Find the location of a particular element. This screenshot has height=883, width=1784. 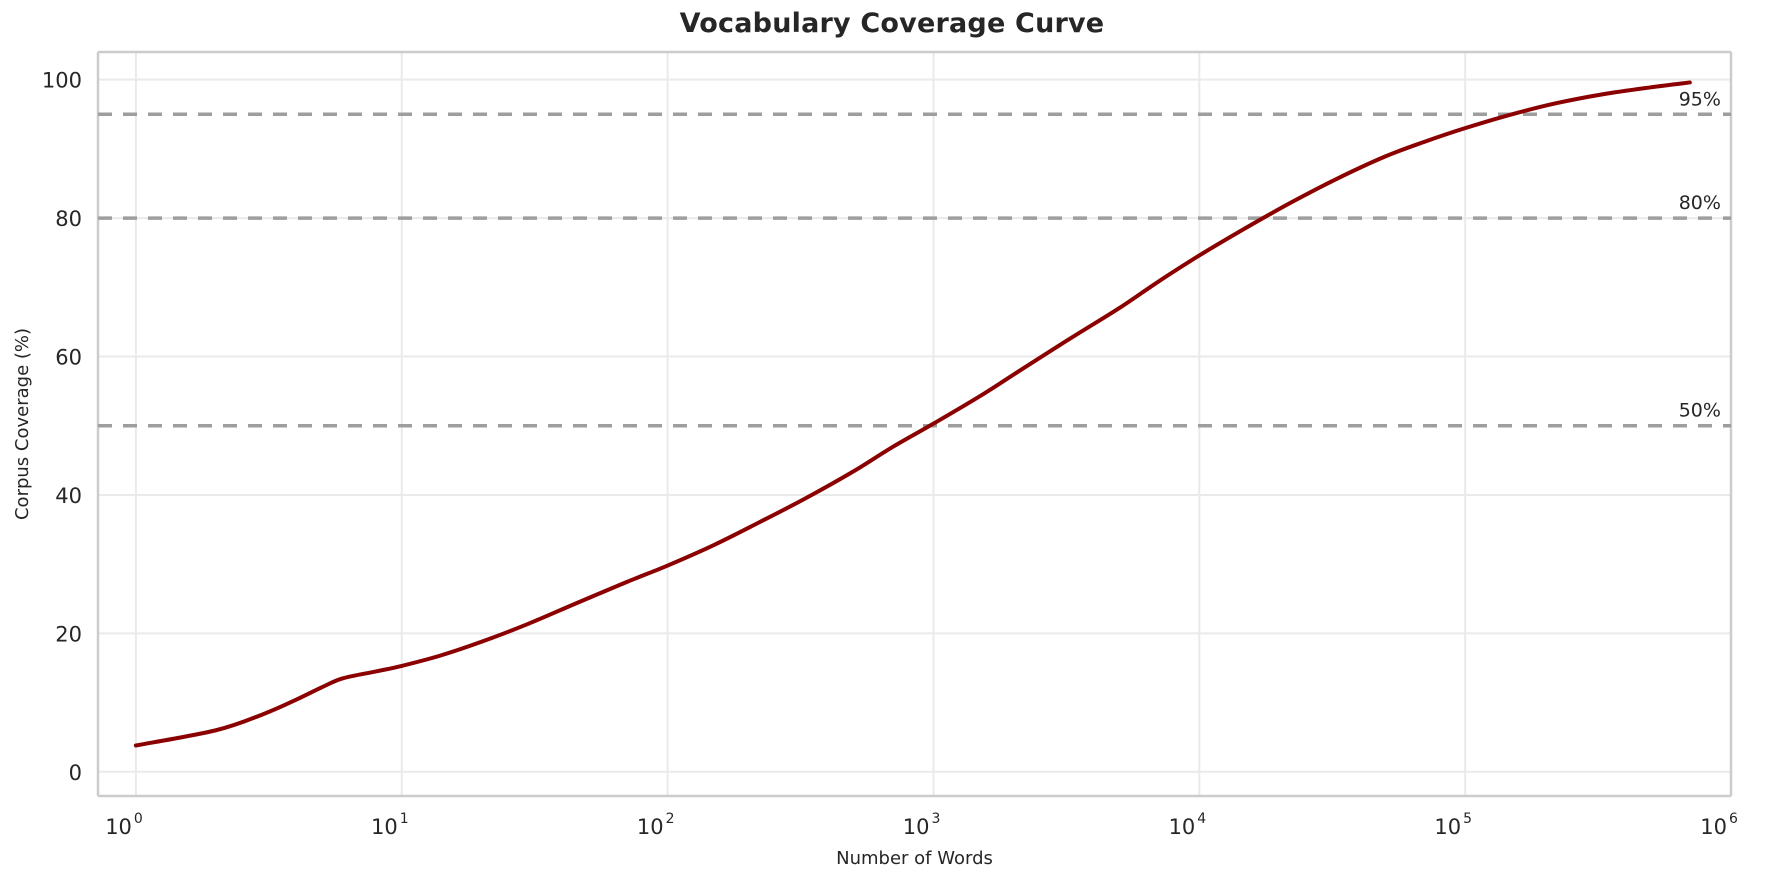

x-tick-label: 10 3 is located at coordinates (922, 825).